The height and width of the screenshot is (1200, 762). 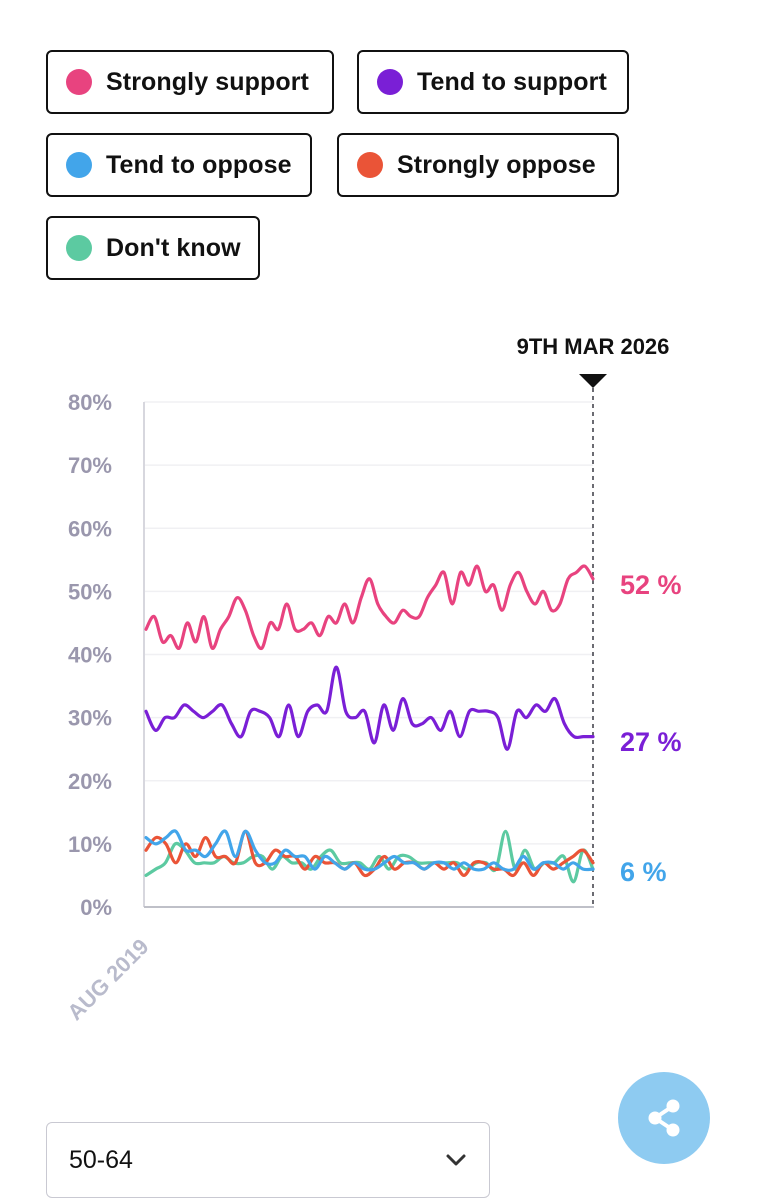 What do you see at coordinates (101, 1159) in the screenshot?
I see `age-group-select-value: 50-64` at bounding box center [101, 1159].